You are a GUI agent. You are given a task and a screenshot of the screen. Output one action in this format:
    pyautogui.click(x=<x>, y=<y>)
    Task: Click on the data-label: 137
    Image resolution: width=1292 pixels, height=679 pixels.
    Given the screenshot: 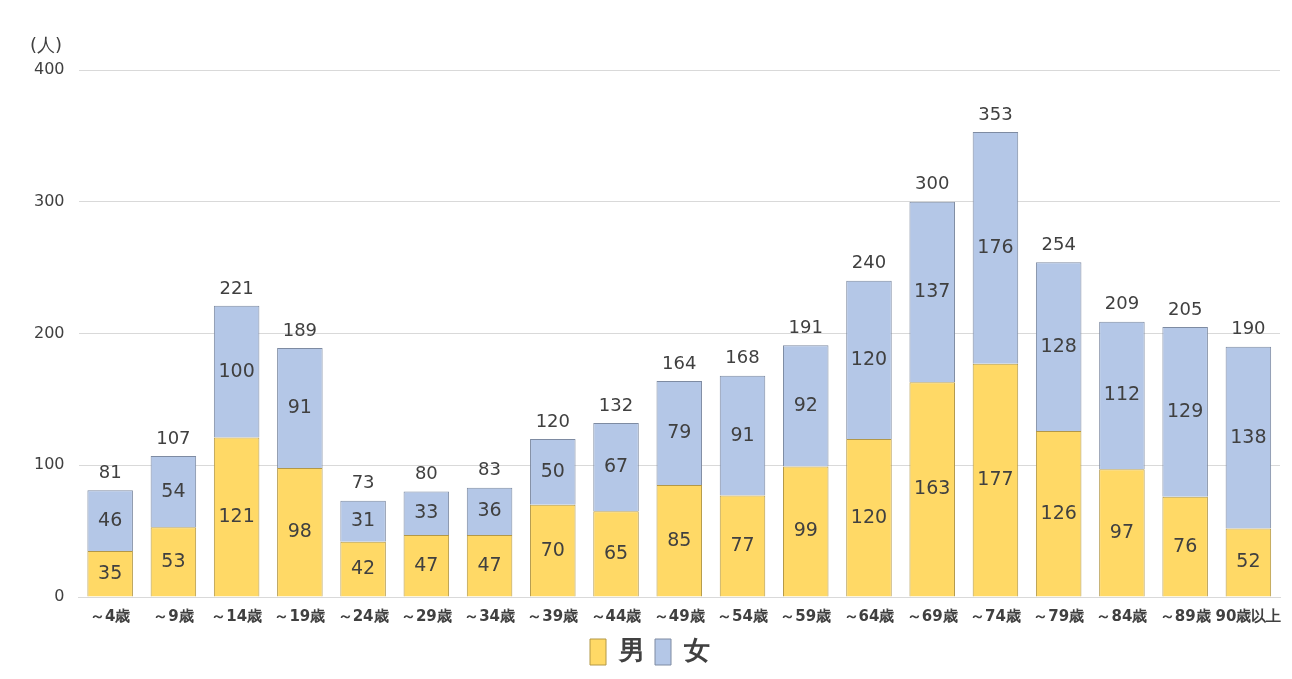 What is the action you would take?
    pyautogui.click(x=932, y=289)
    